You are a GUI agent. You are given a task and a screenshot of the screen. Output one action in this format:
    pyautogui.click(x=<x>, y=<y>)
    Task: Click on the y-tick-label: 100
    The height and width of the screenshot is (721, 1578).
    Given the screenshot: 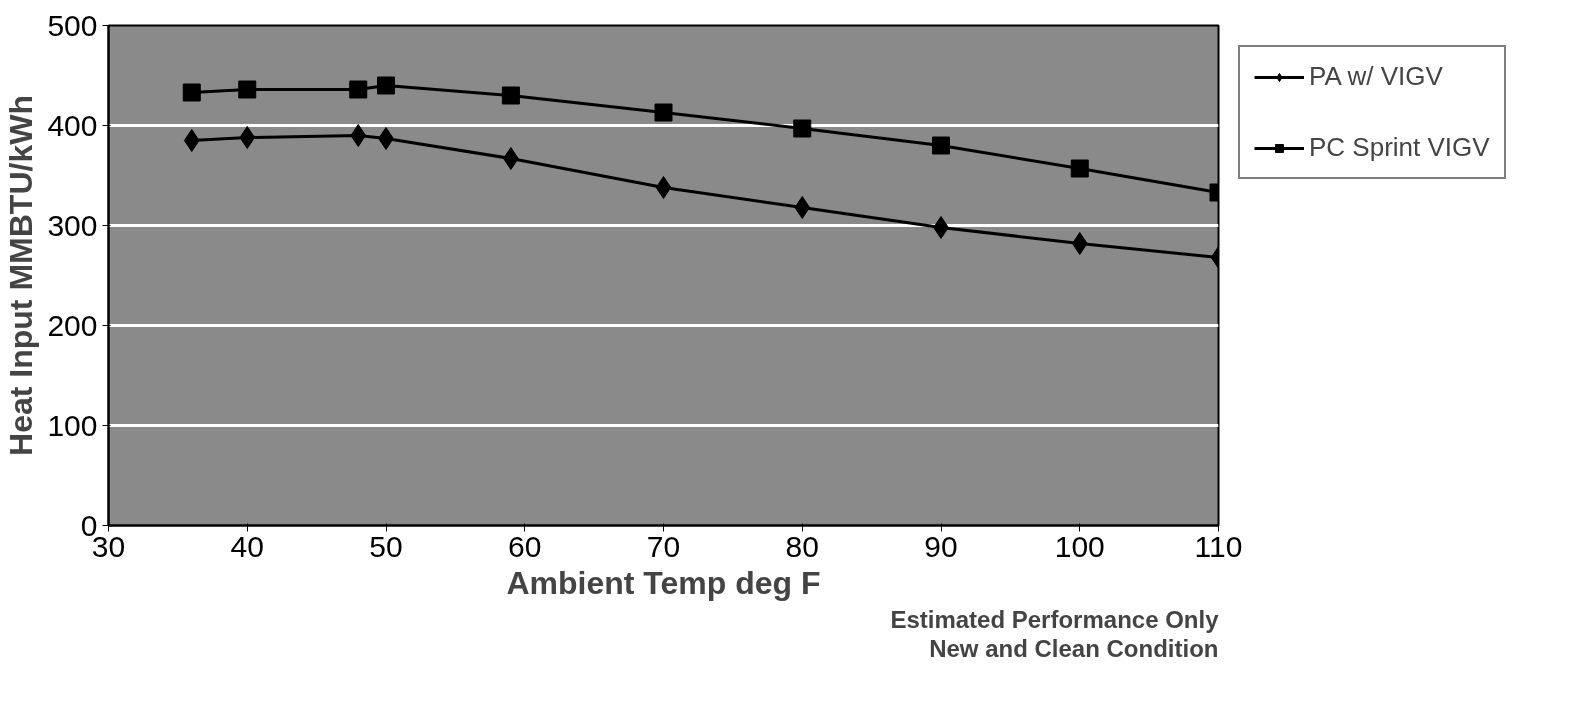 What is the action you would take?
    pyautogui.click(x=72, y=425)
    